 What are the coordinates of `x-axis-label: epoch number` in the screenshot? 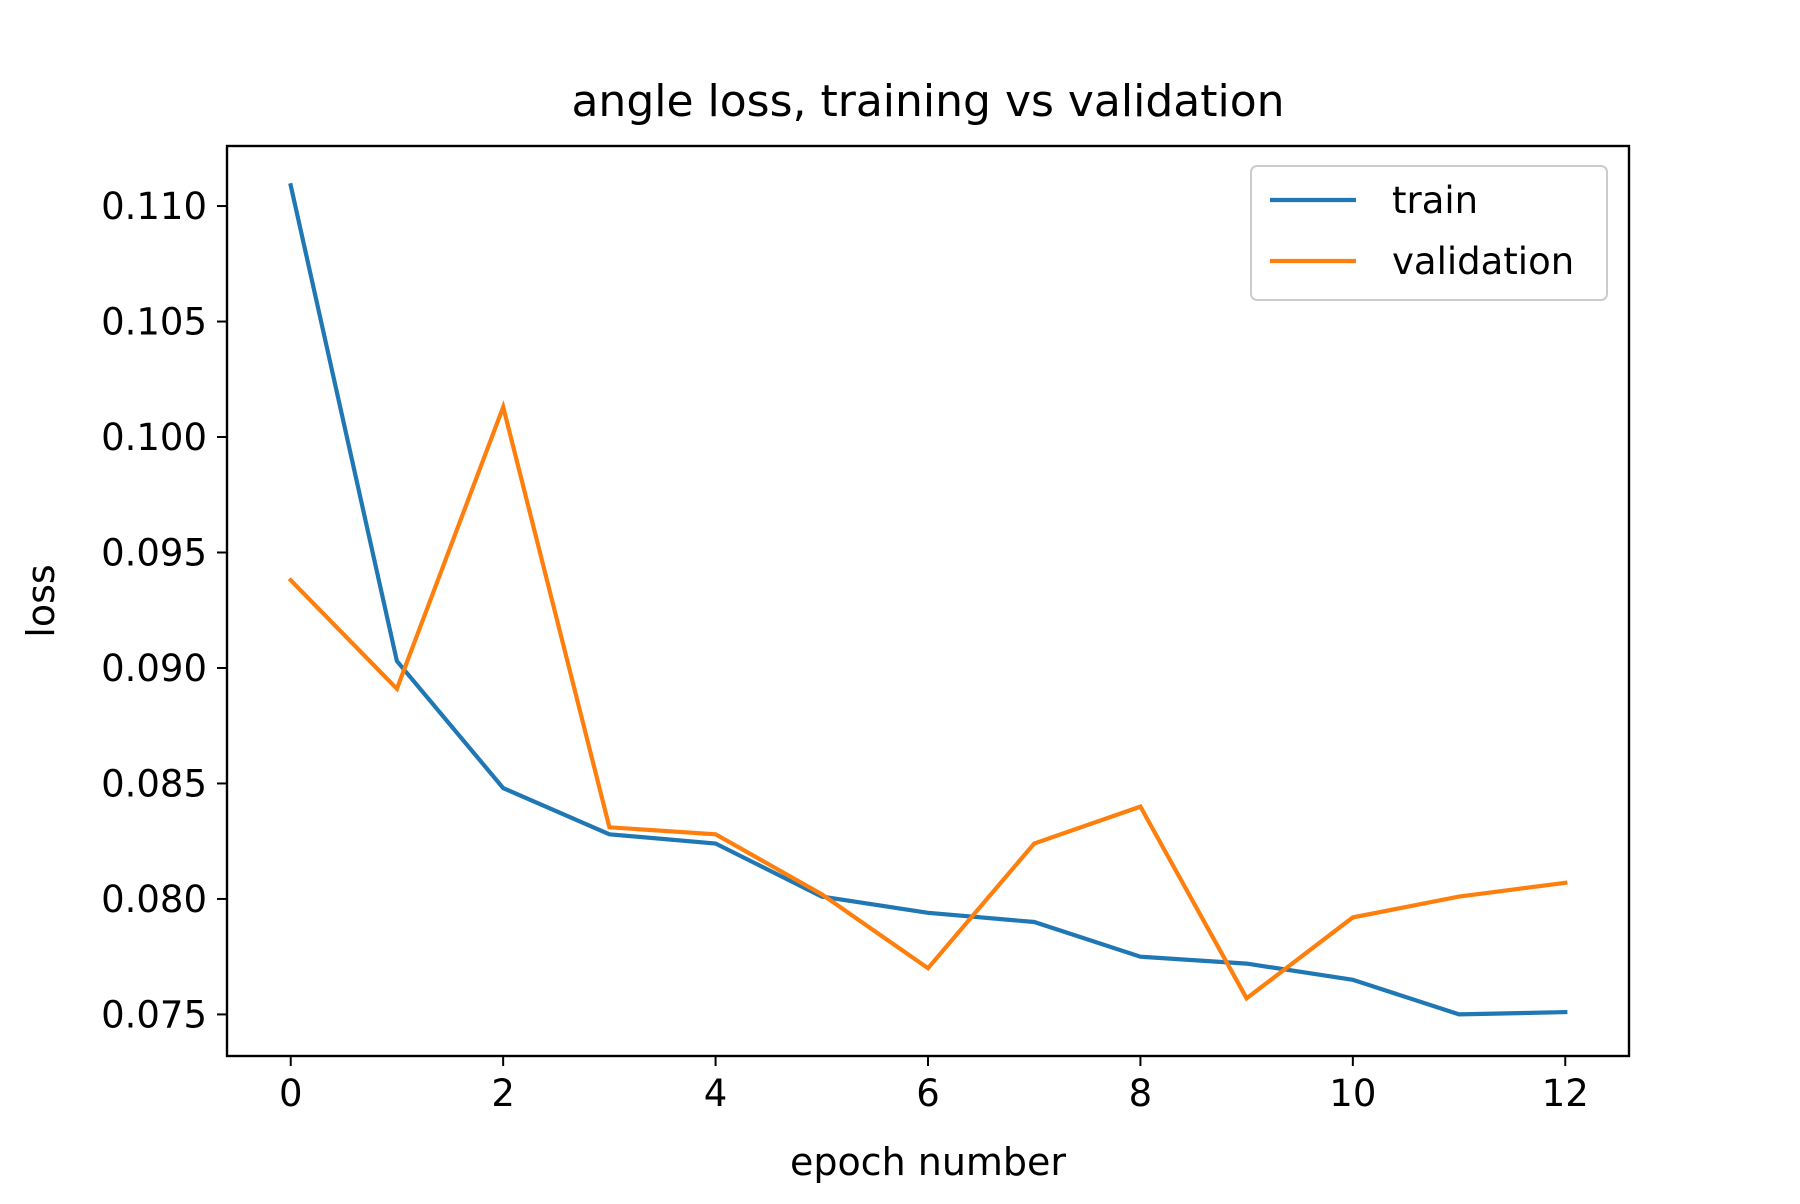 It's located at (928, 1162).